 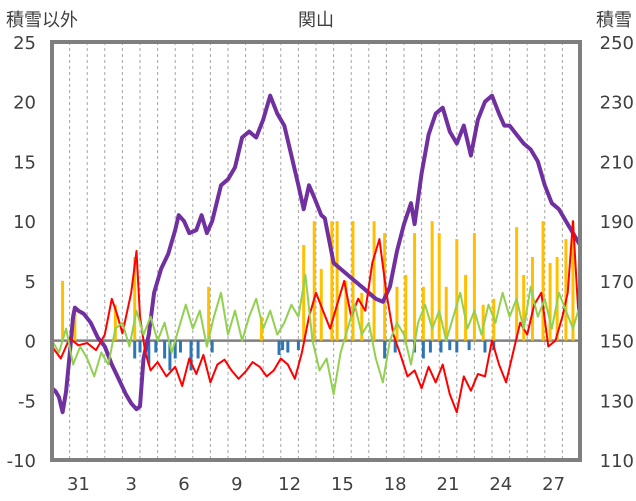 I want to click on x-tick-label: 18, so click(x=395, y=484).